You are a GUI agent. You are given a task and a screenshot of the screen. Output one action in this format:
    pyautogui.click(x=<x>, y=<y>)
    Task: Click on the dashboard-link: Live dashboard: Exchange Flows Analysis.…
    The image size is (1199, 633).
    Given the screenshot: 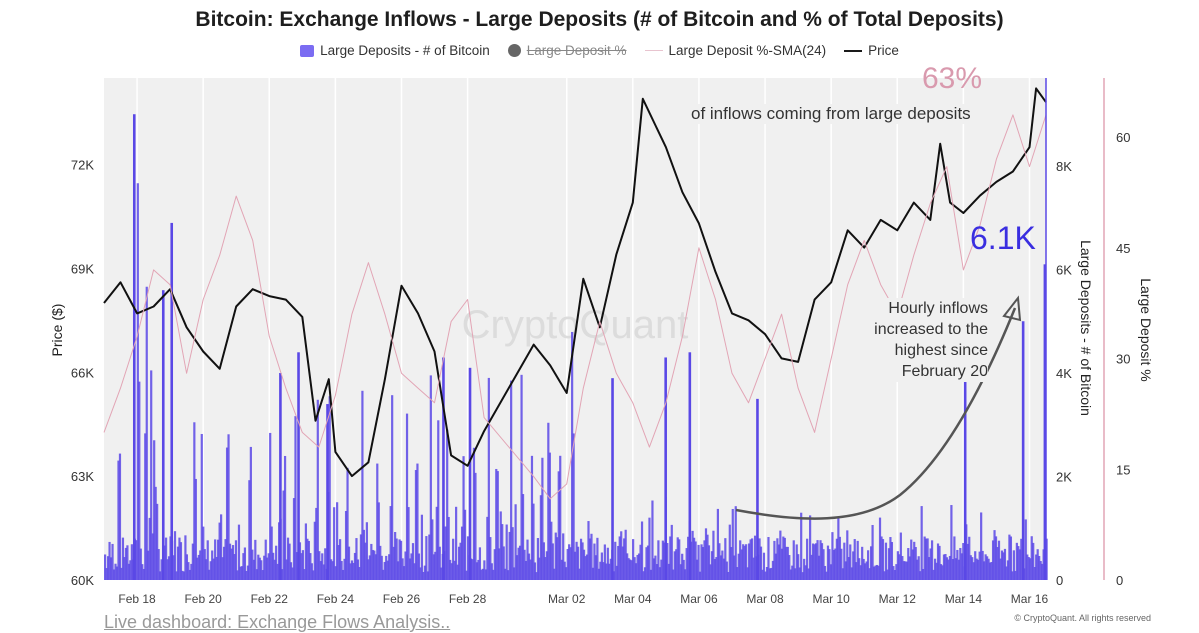 What is the action you would take?
    pyautogui.click(x=277, y=622)
    